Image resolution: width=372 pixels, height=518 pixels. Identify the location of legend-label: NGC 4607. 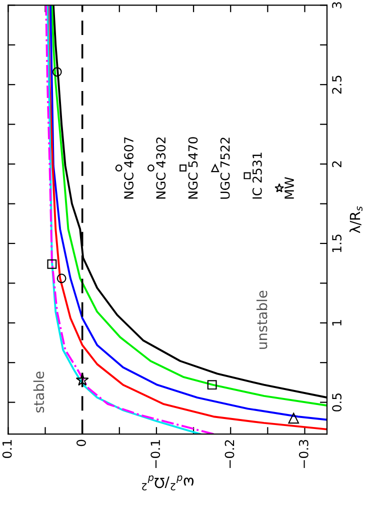
(129, 168).